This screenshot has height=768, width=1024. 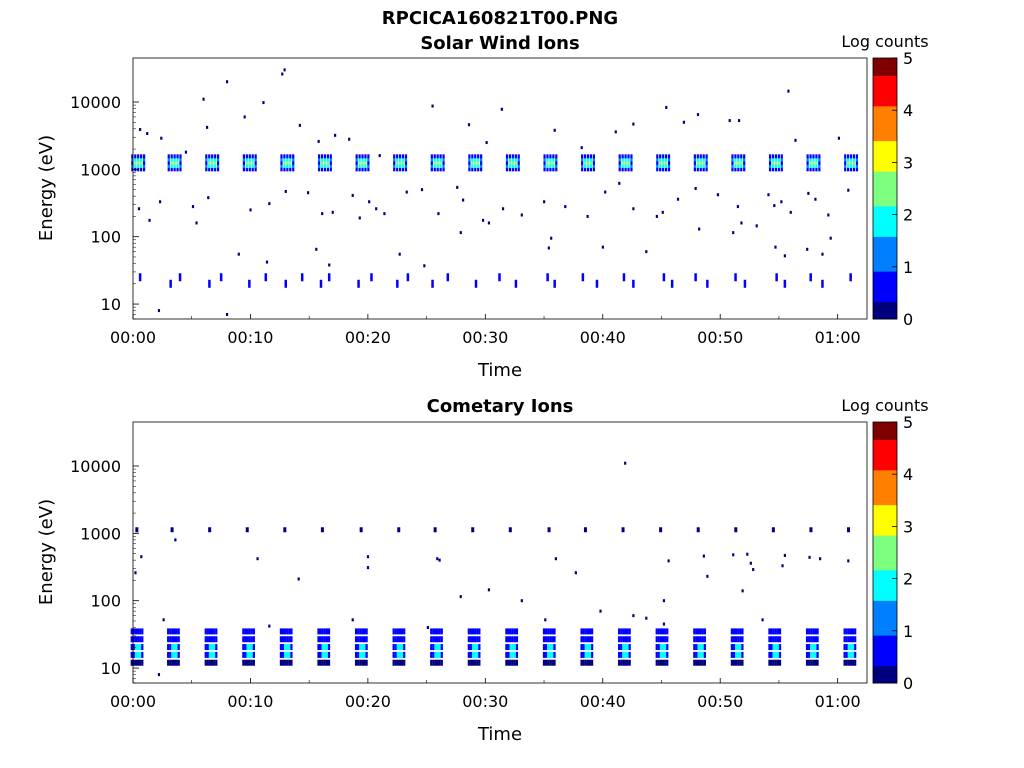 I want to click on colorbar-tick-label: 4, so click(x=908, y=110).